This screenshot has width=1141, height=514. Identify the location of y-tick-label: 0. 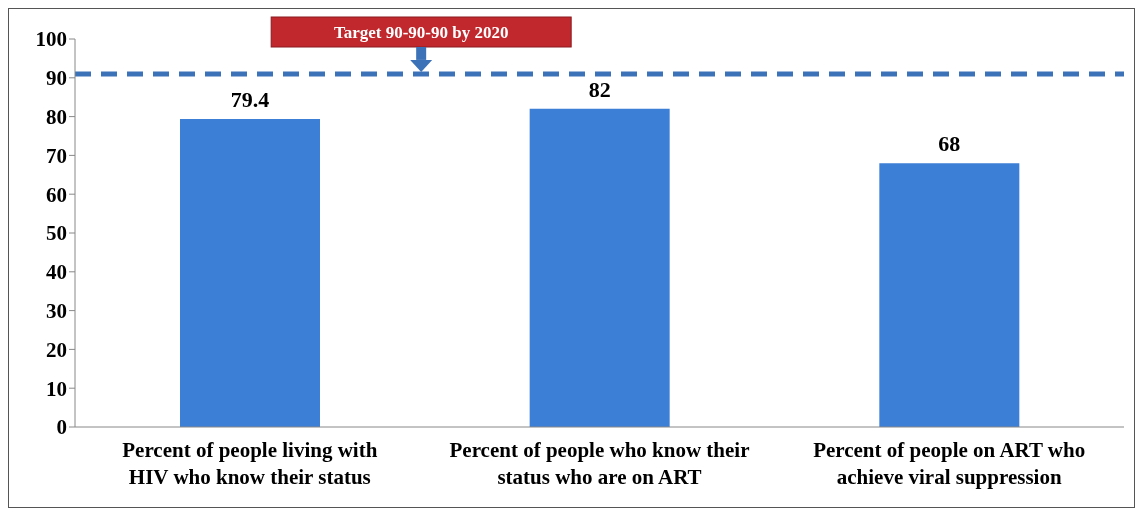
(61, 427).